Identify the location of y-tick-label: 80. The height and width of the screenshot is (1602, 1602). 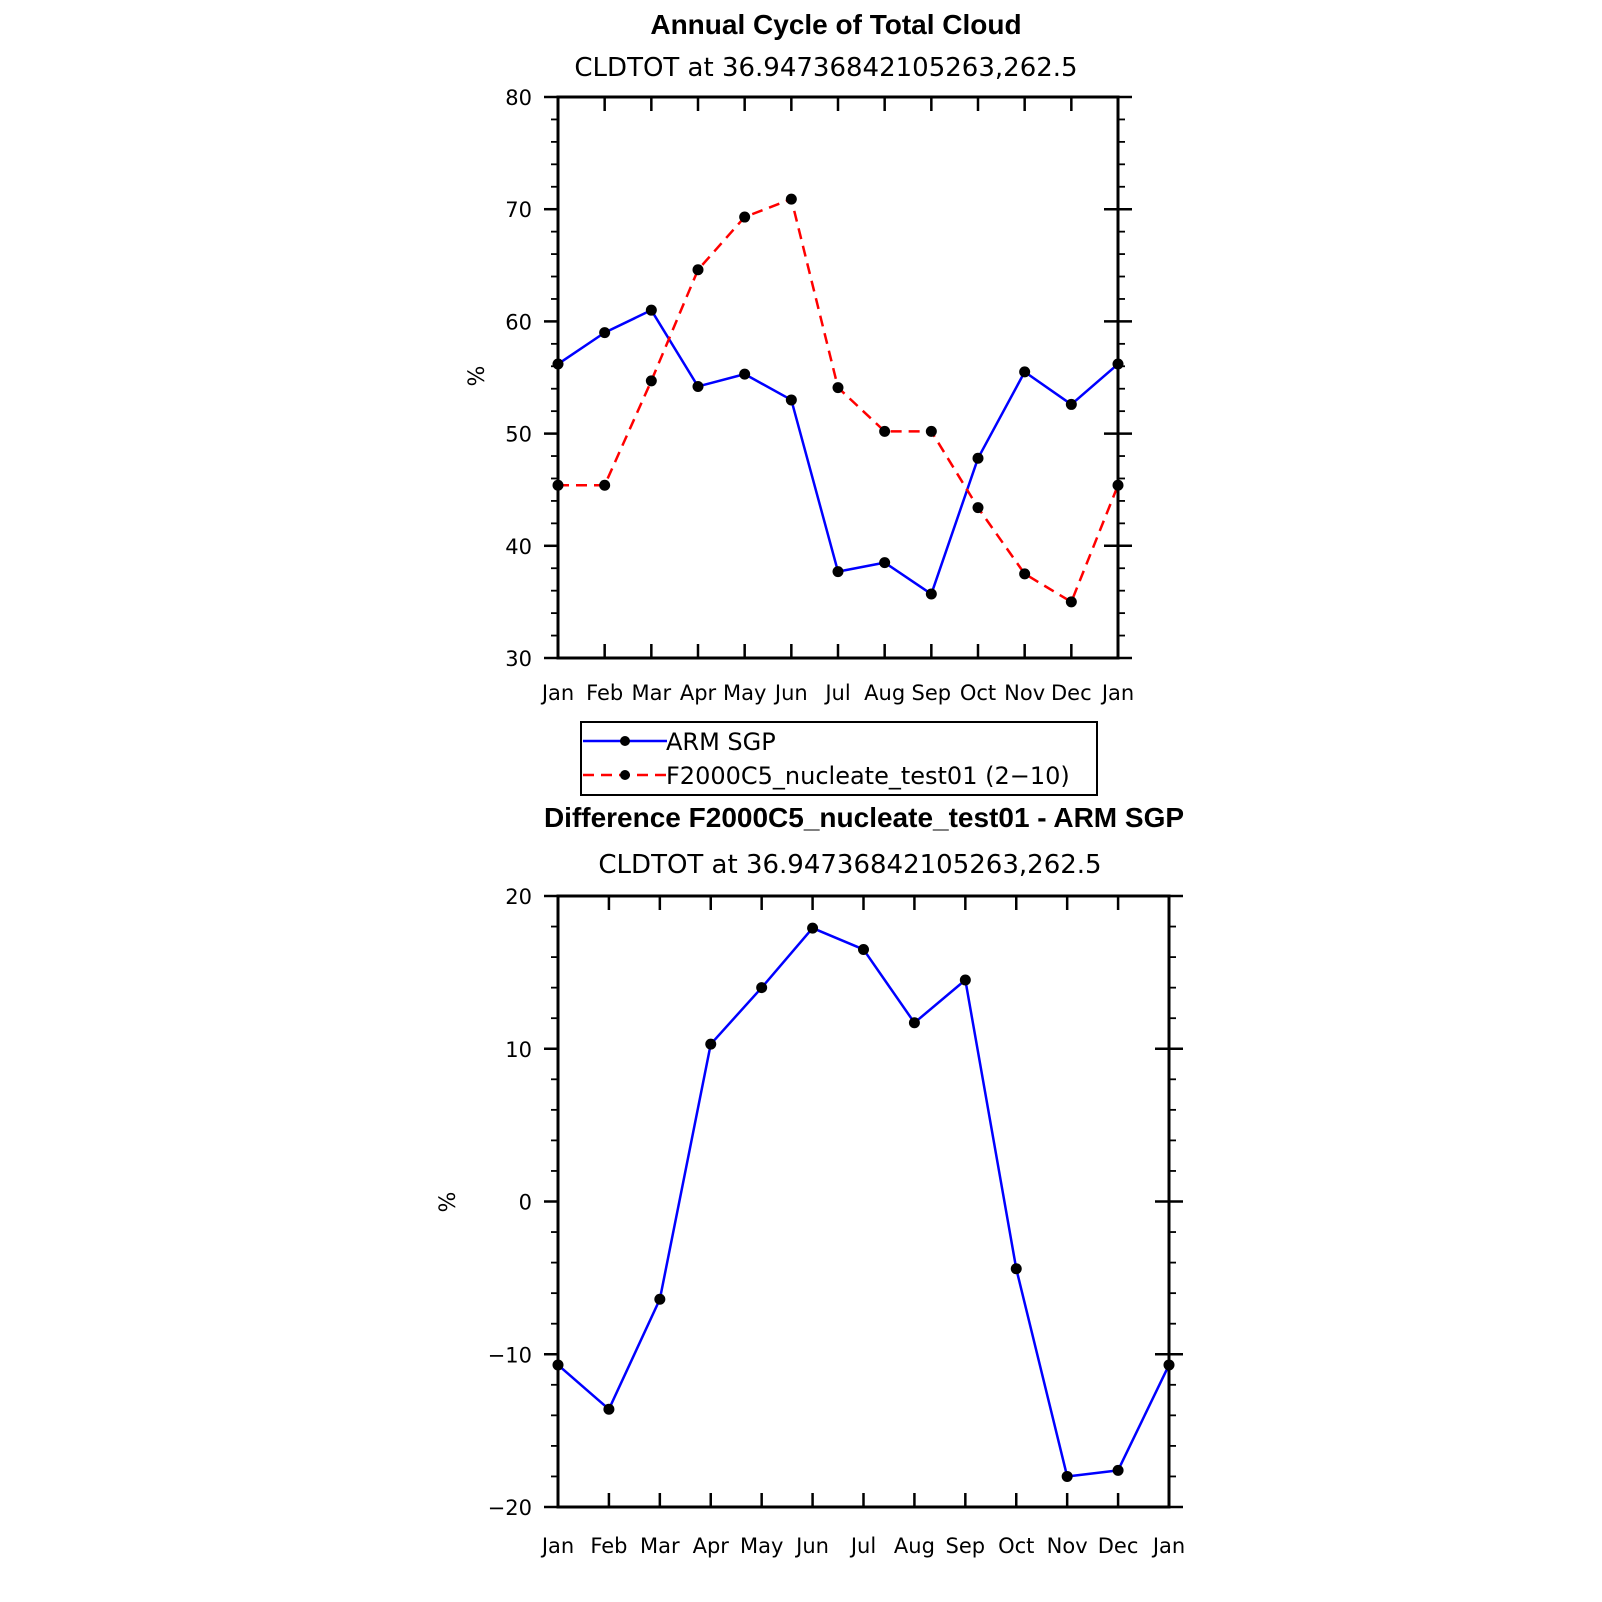
(518, 98).